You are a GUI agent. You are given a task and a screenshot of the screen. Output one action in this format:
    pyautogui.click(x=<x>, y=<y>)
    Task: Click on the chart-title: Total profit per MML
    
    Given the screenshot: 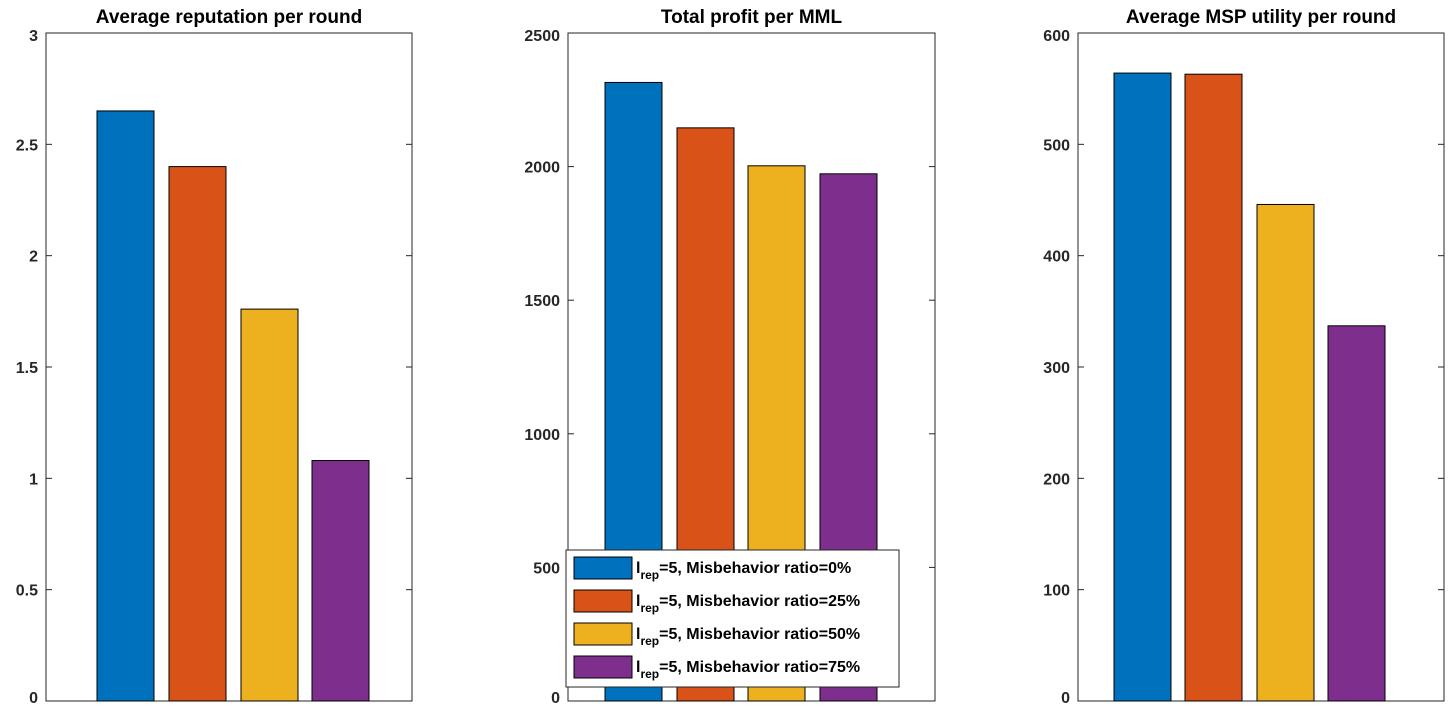 What is the action you would take?
    pyautogui.click(x=752, y=17)
    